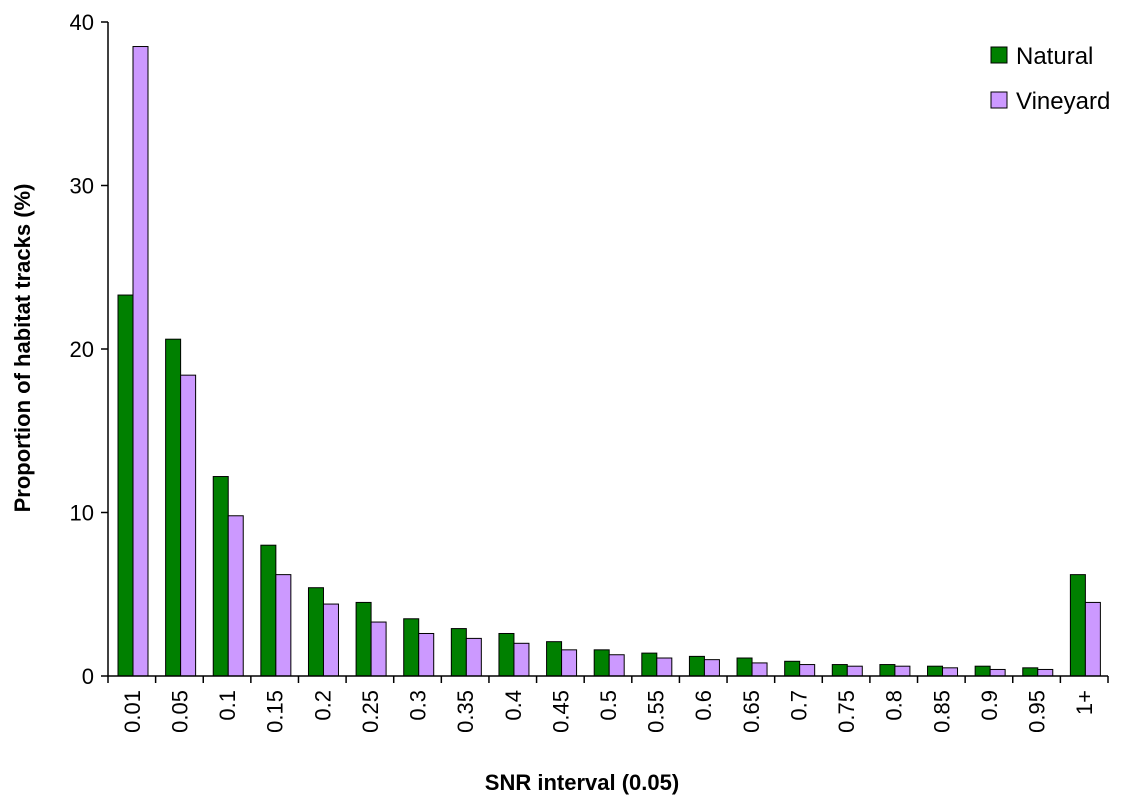 The height and width of the screenshot is (803, 1127). What do you see at coordinates (275, 711) in the screenshot?
I see `x-tick-label-3: 0.15` at bounding box center [275, 711].